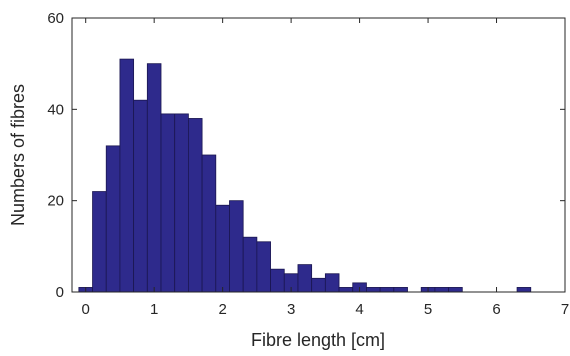 This screenshot has width=570, height=356. What do you see at coordinates (60, 292) in the screenshot?
I see `y-tick-label: 0` at bounding box center [60, 292].